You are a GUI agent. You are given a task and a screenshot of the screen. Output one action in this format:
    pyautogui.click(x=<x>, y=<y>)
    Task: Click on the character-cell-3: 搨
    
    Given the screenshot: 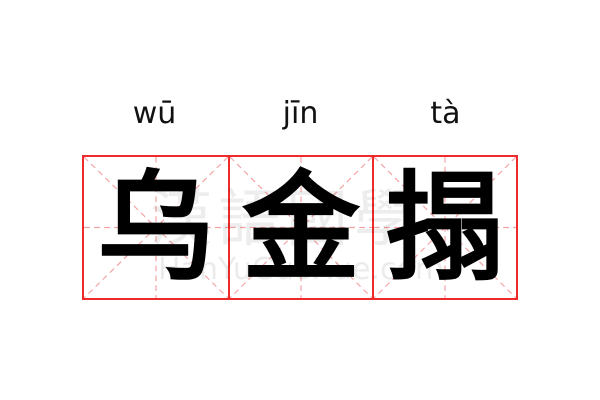 What is the action you would take?
    pyautogui.click(x=443, y=227)
    